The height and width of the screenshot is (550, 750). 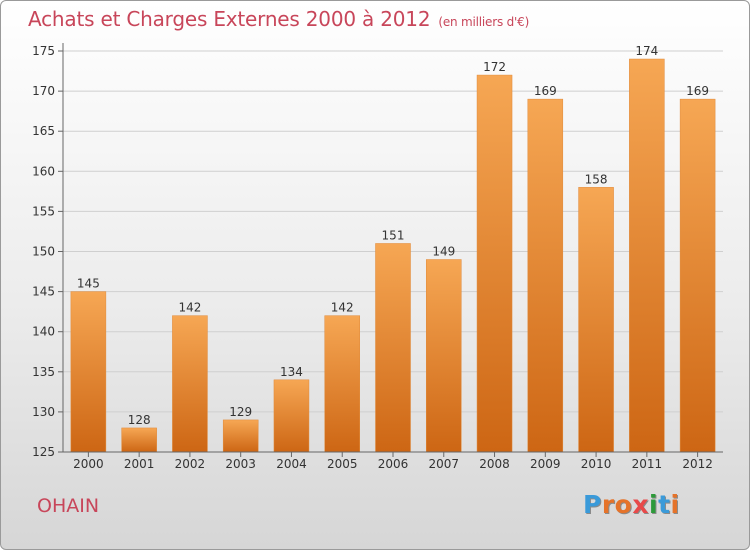 What do you see at coordinates (291, 464) in the screenshot?
I see `x-tick-label: 2004` at bounding box center [291, 464].